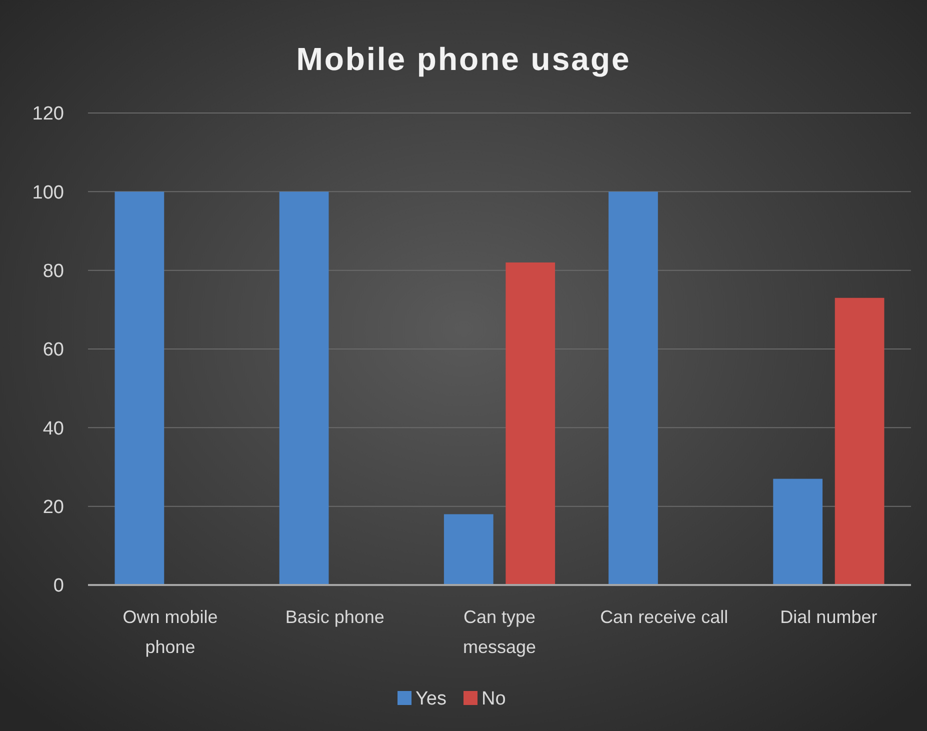 Image resolution: width=927 pixels, height=731 pixels. I want to click on y-tick-label: 20, so click(53, 507).